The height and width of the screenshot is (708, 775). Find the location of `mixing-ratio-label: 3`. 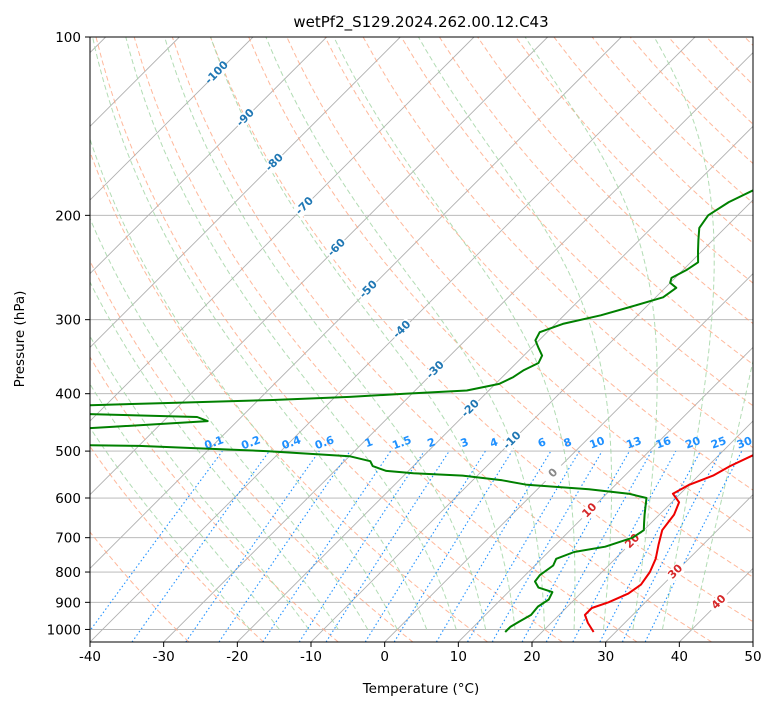

mixing-ratio-label: 3 is located at coordinates (465, 442).